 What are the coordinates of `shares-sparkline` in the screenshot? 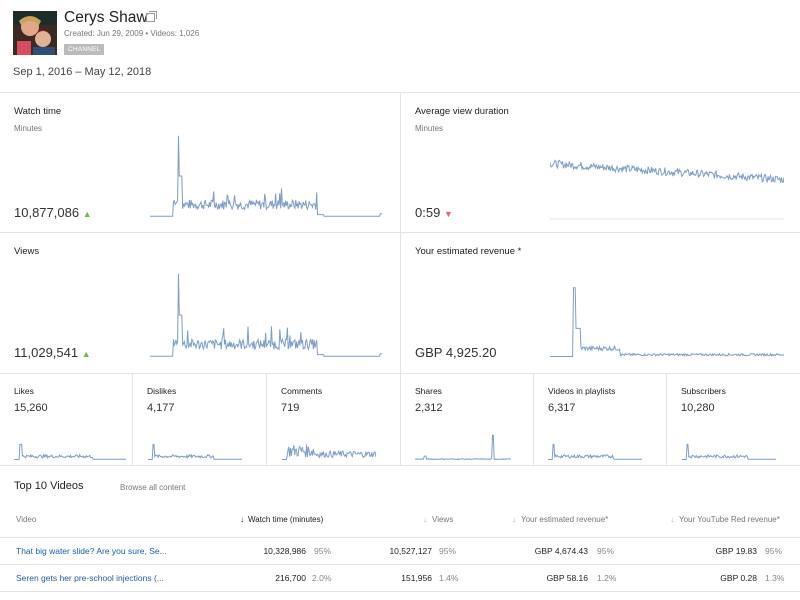 It's located at (463, 447).